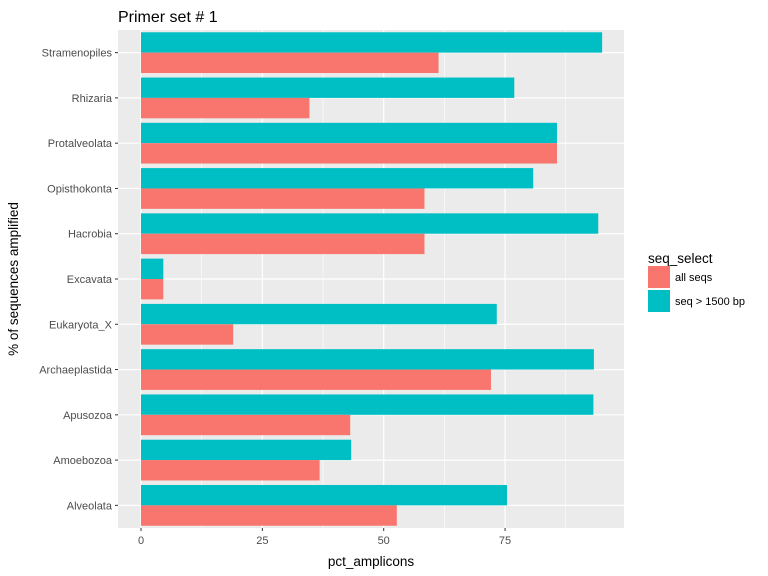 This screenshot has width=768, height=576. Describe the element at coordinates (168, 17) in the screenshot. I see `chart-title: Primer set # 1` at that location.